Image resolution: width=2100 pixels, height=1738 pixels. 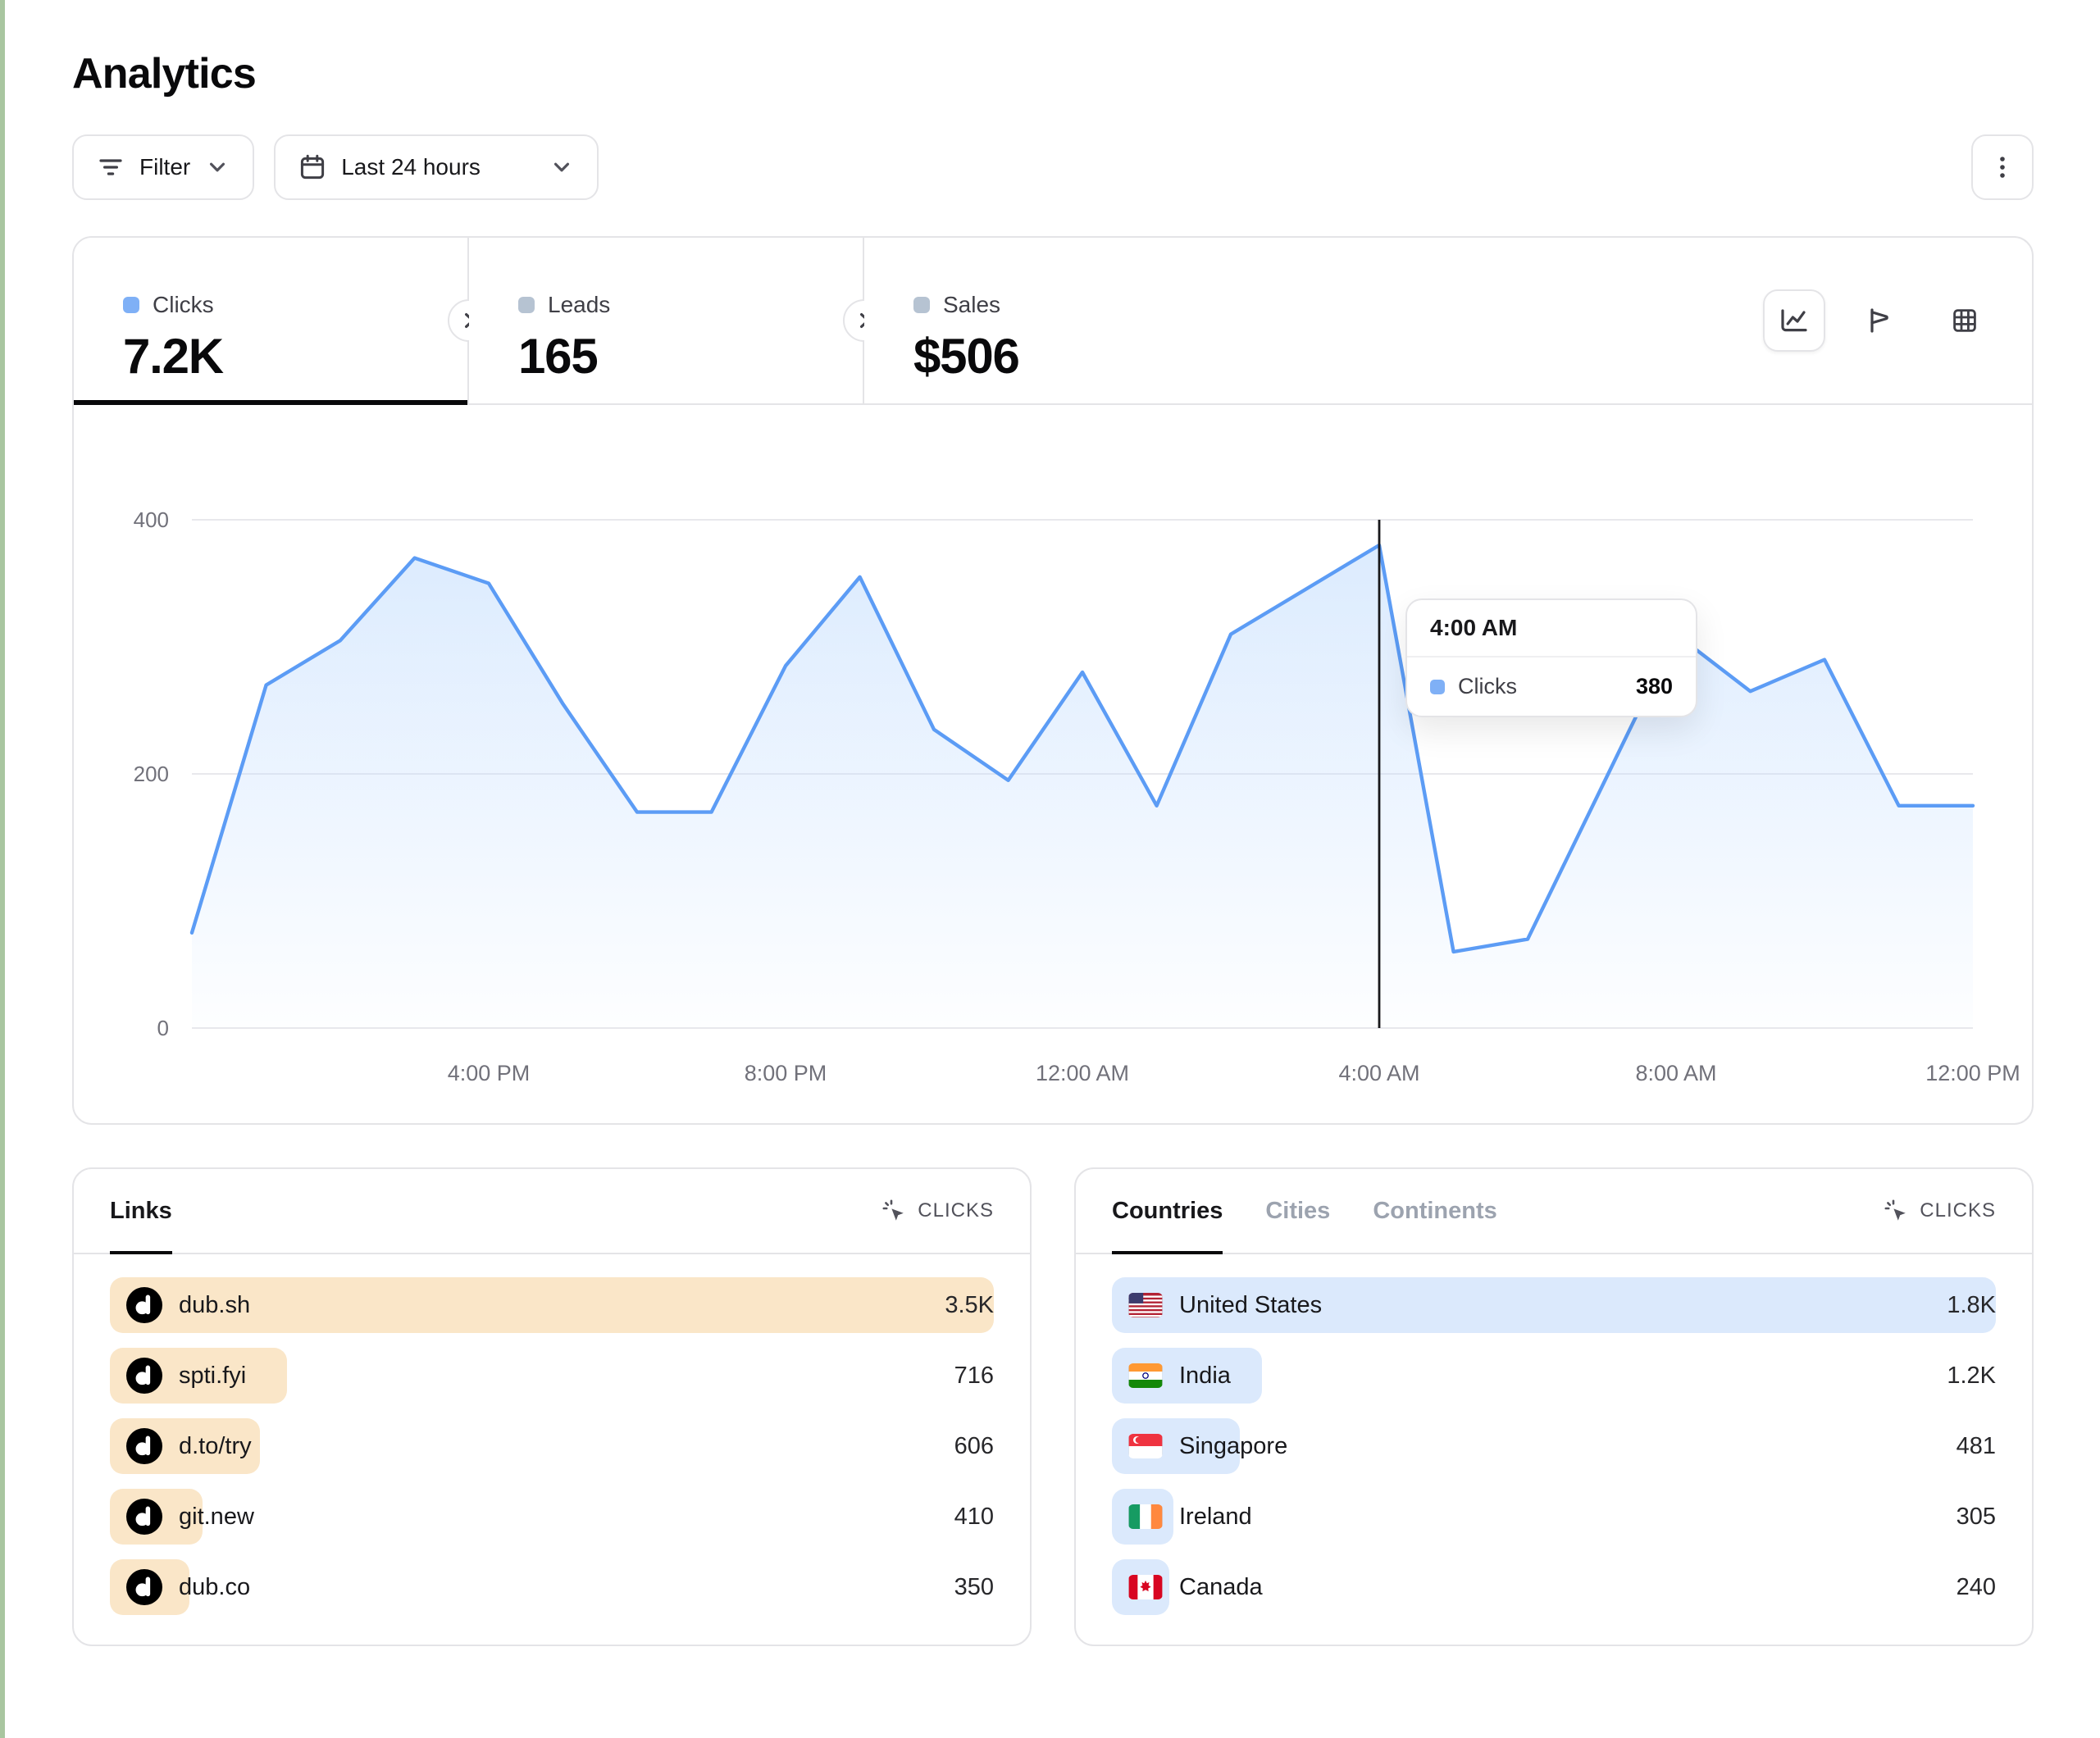 I want to click on link-label: d.to/try, so click(x=215, y=1445).